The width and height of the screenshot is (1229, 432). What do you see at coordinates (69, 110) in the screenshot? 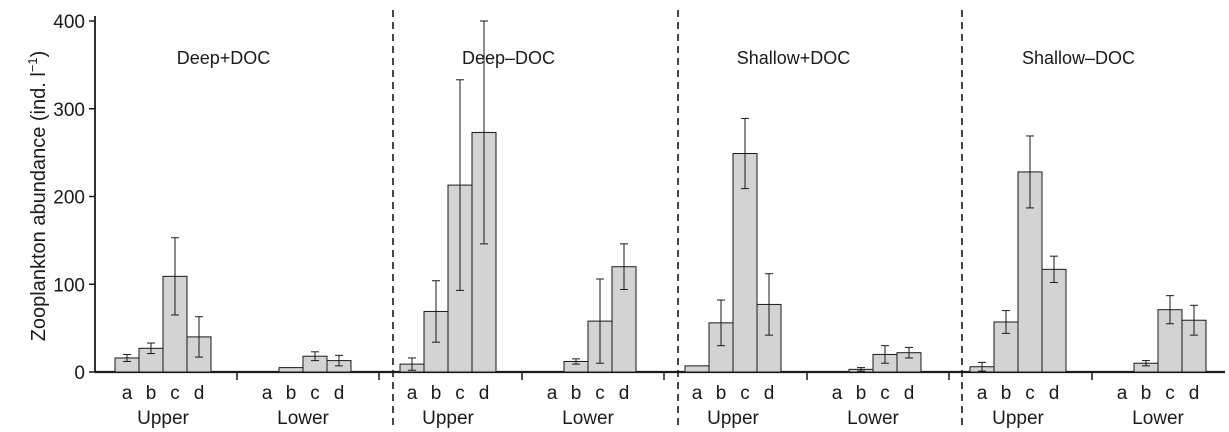
I see `y-tick-label: 300` at bounding box center [69, 110].